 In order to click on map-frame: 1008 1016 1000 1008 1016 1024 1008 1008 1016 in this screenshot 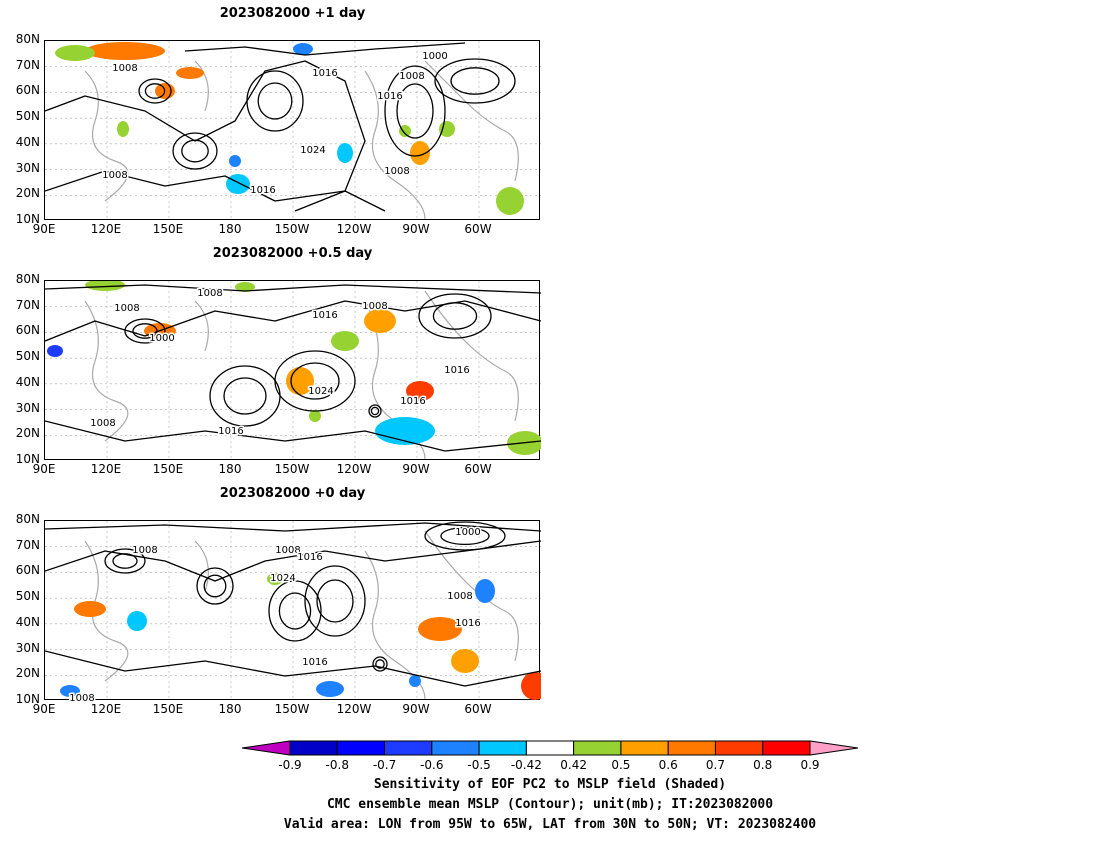, I will do `click(292, 130)`.